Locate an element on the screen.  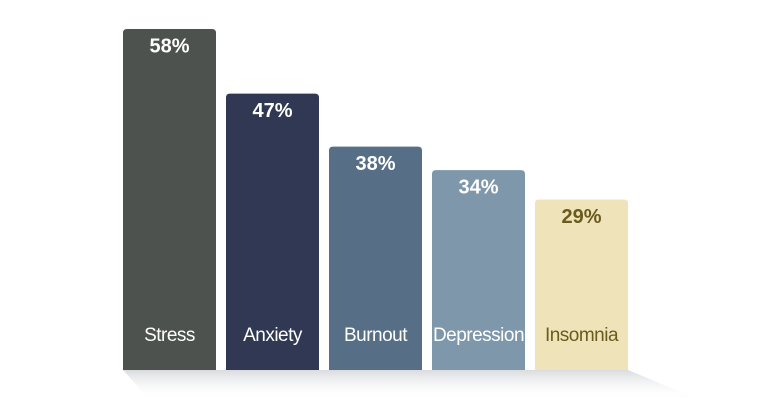
value-label: 34% is located at coordinates (478, 187).